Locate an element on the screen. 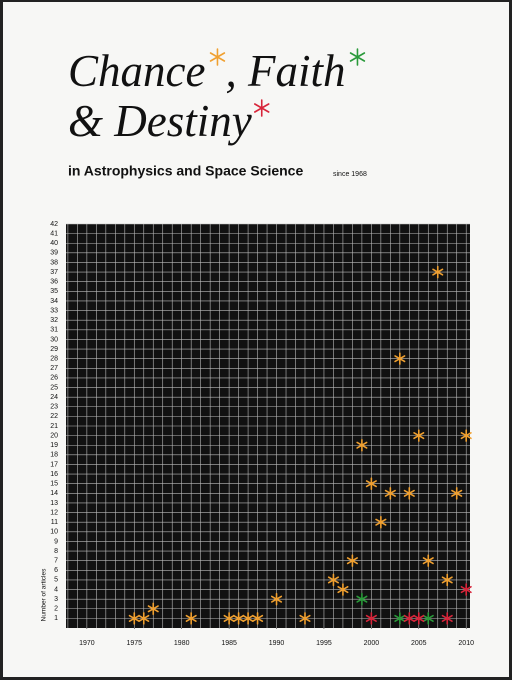 Image resolution: width=512 pixels, height=680 pixels. y-tick-label: 7 is located at coordinates (56, 561).